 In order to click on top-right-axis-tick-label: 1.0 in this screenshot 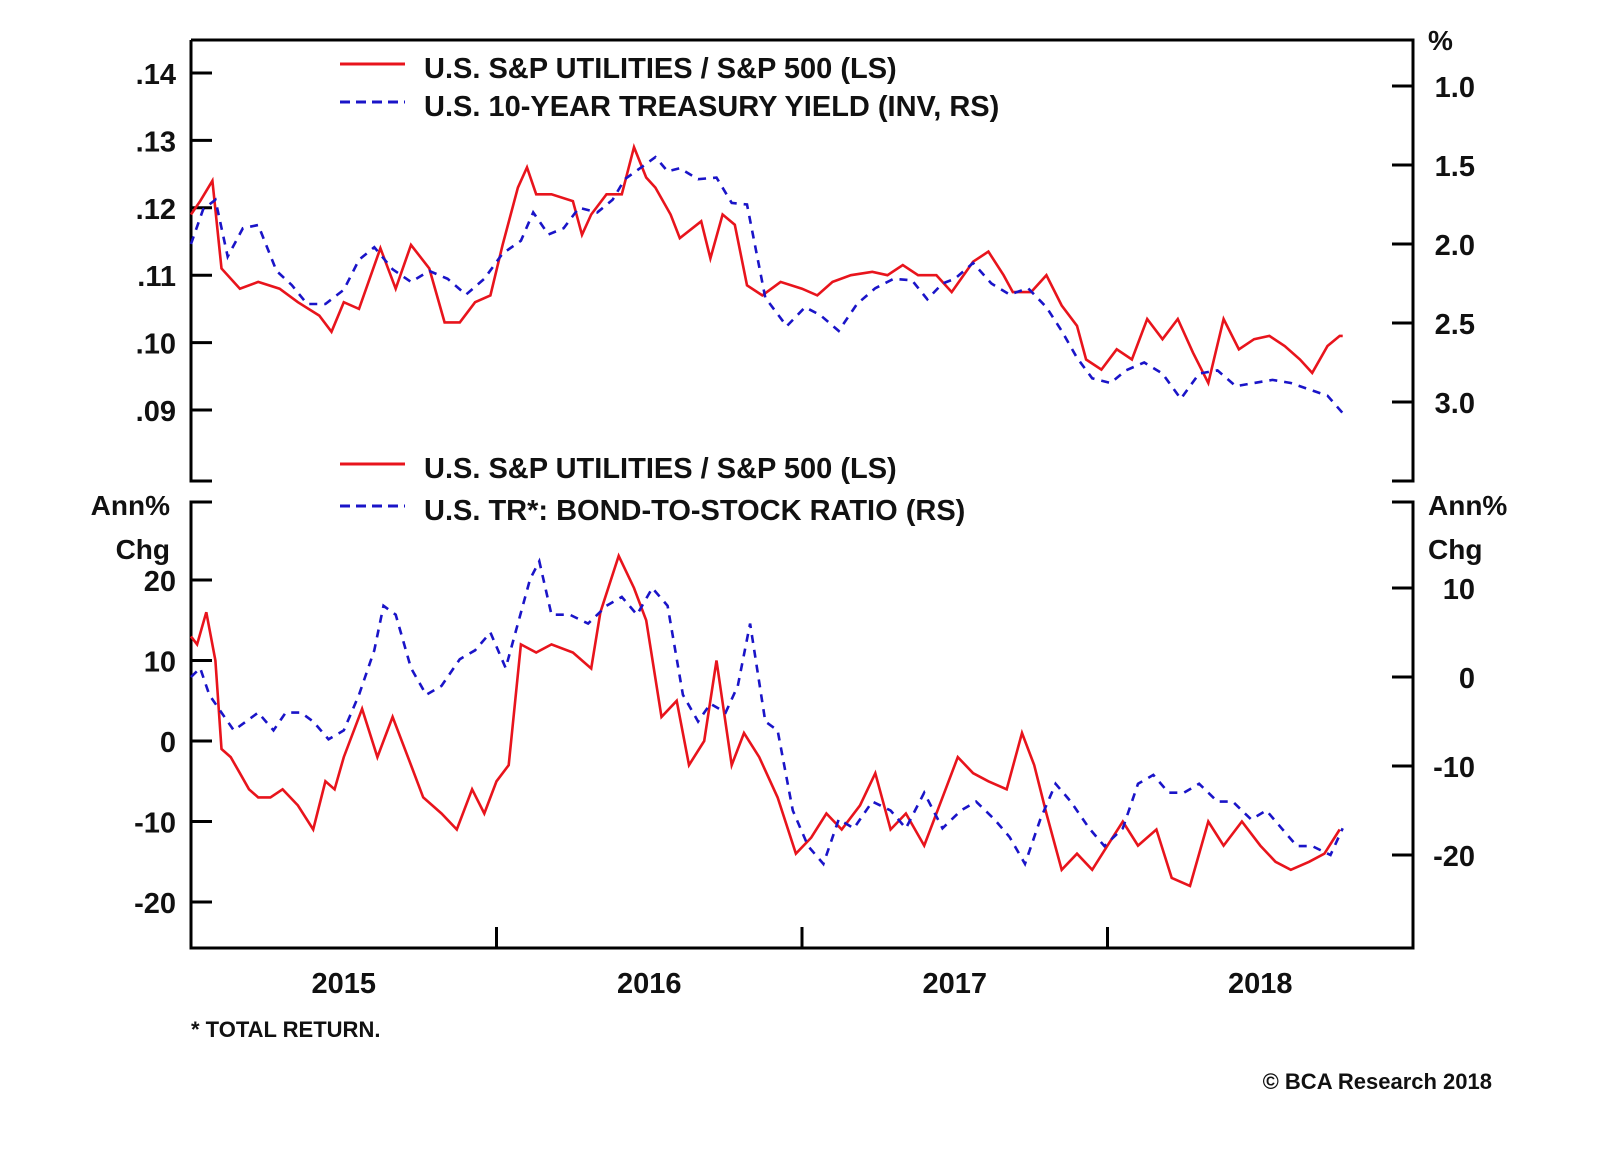, I will do `click(1455, 88)`.